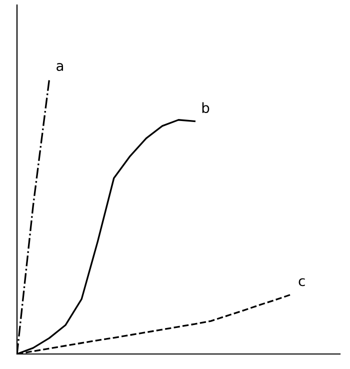  I want to click on series-label: a, so click(60, 67).